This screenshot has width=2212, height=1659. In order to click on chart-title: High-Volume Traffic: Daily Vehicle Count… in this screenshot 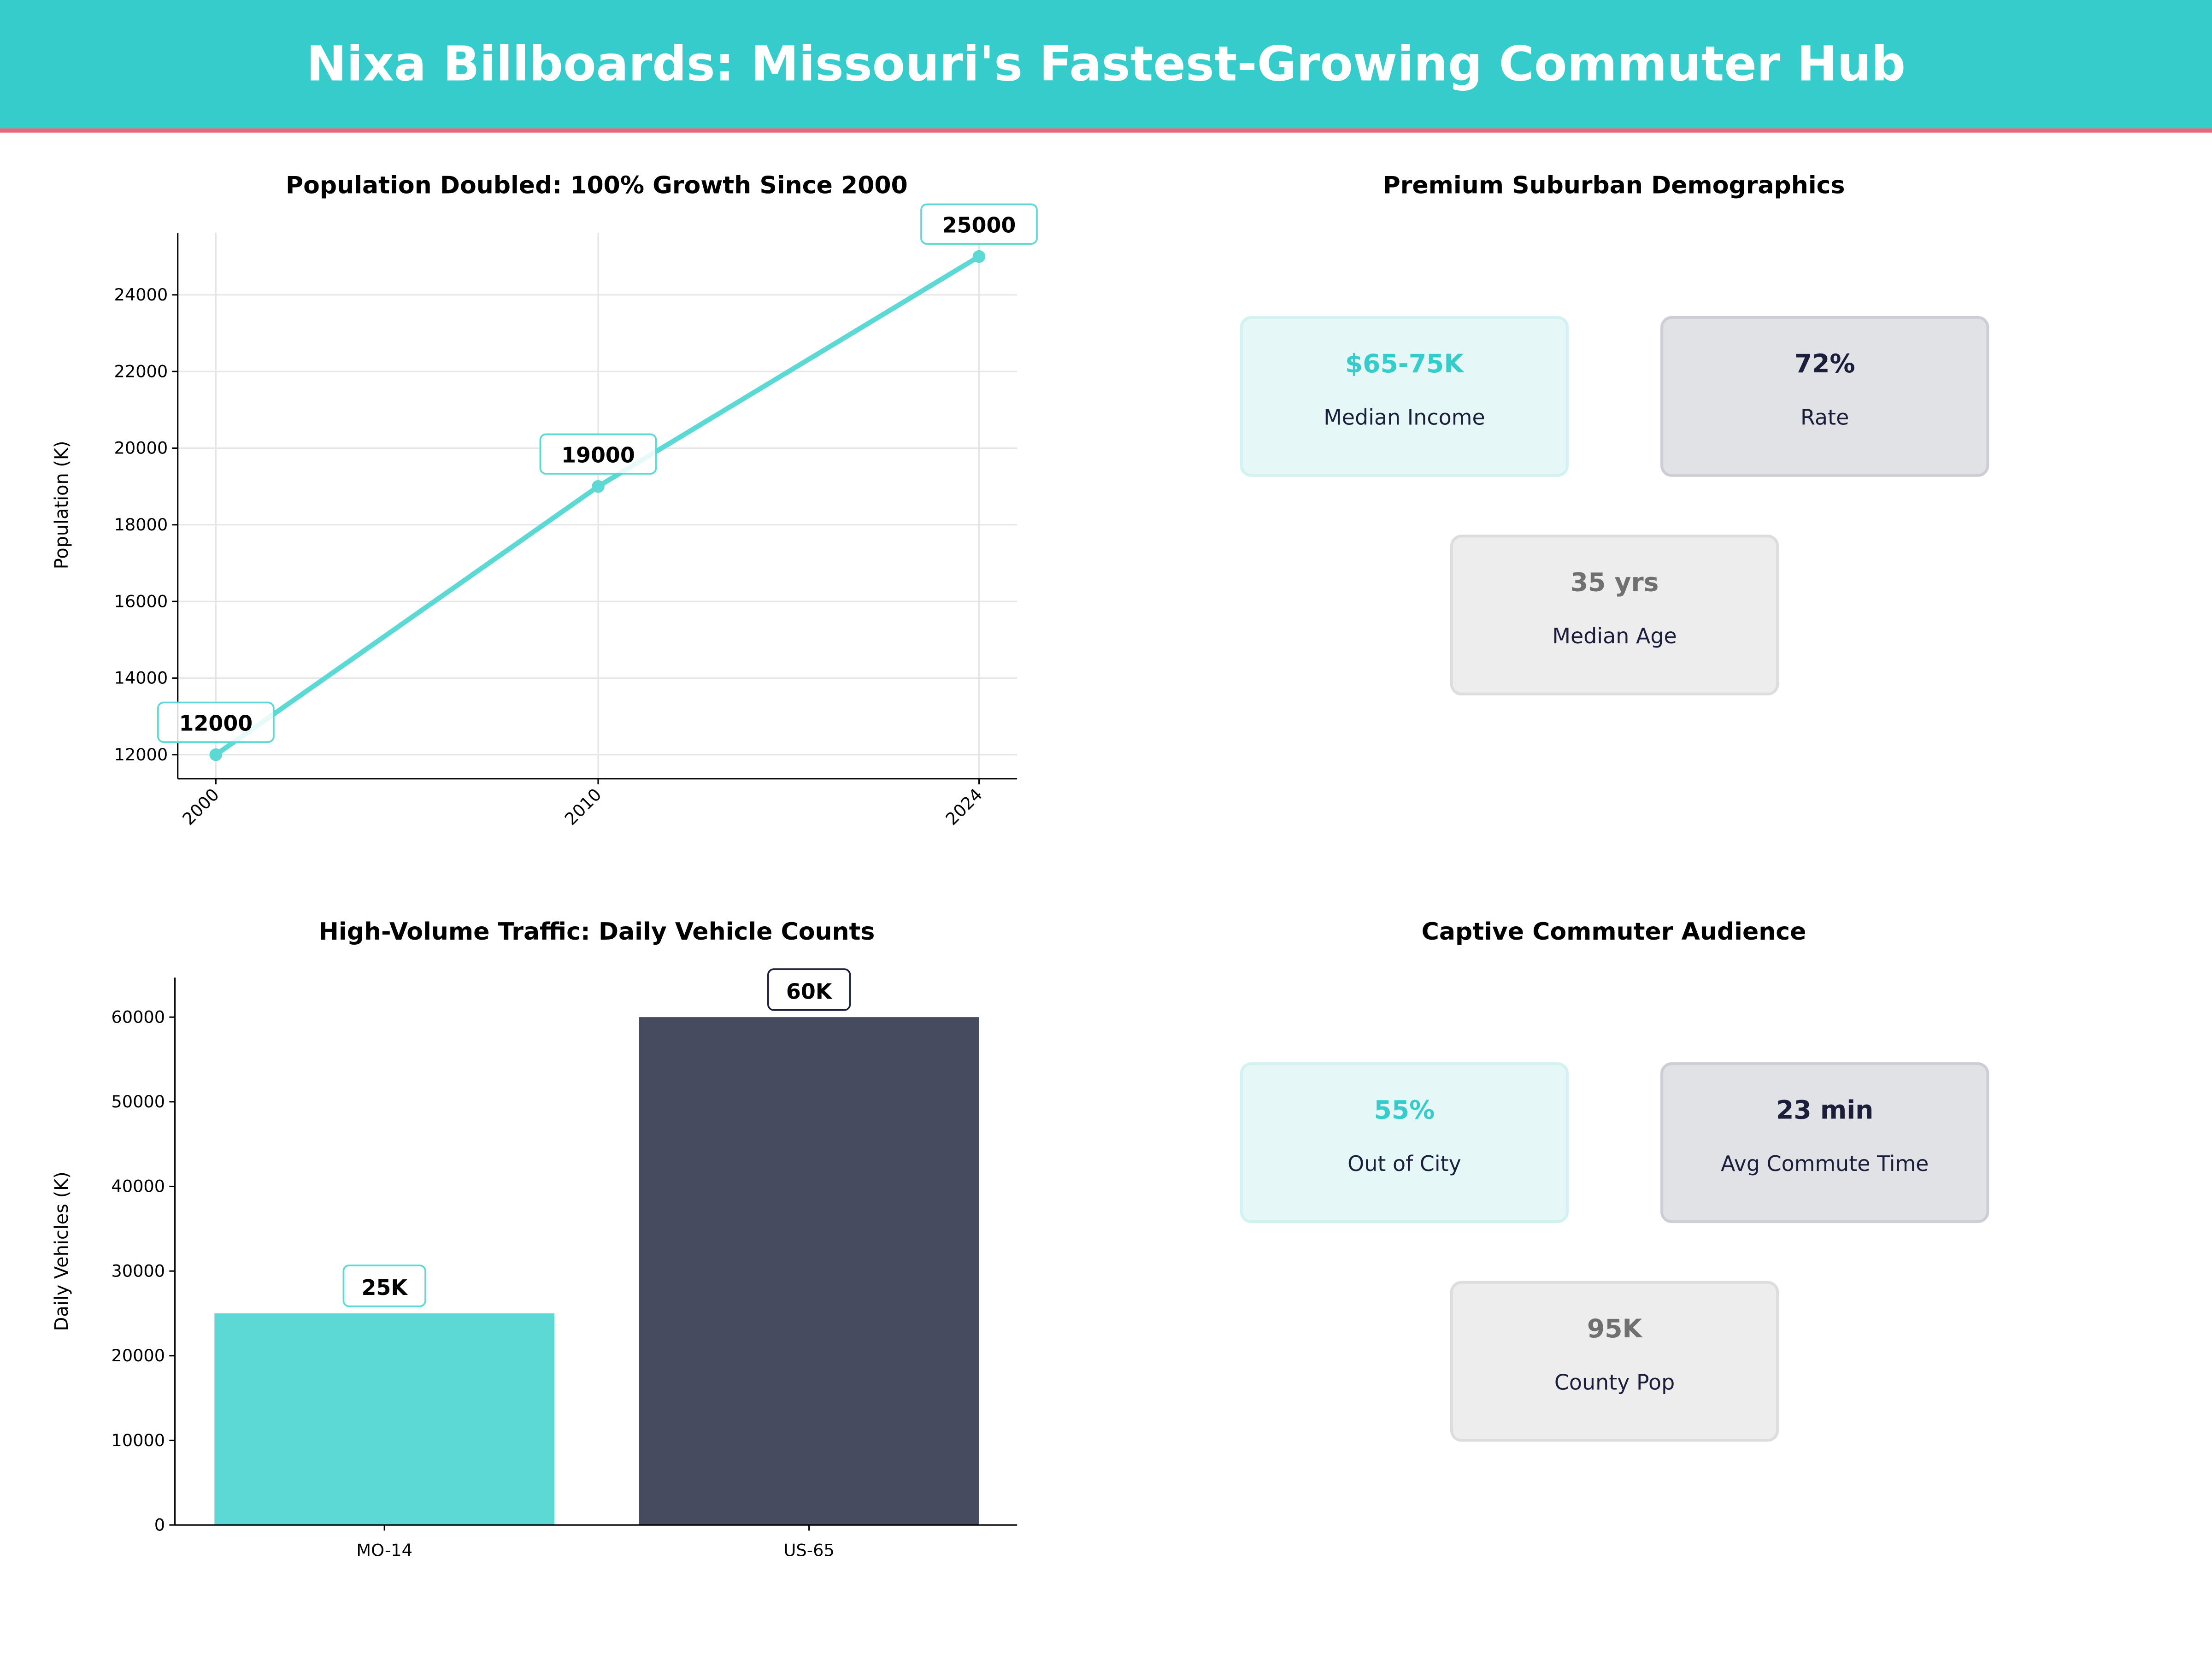, I will do `click(596, 932)`.